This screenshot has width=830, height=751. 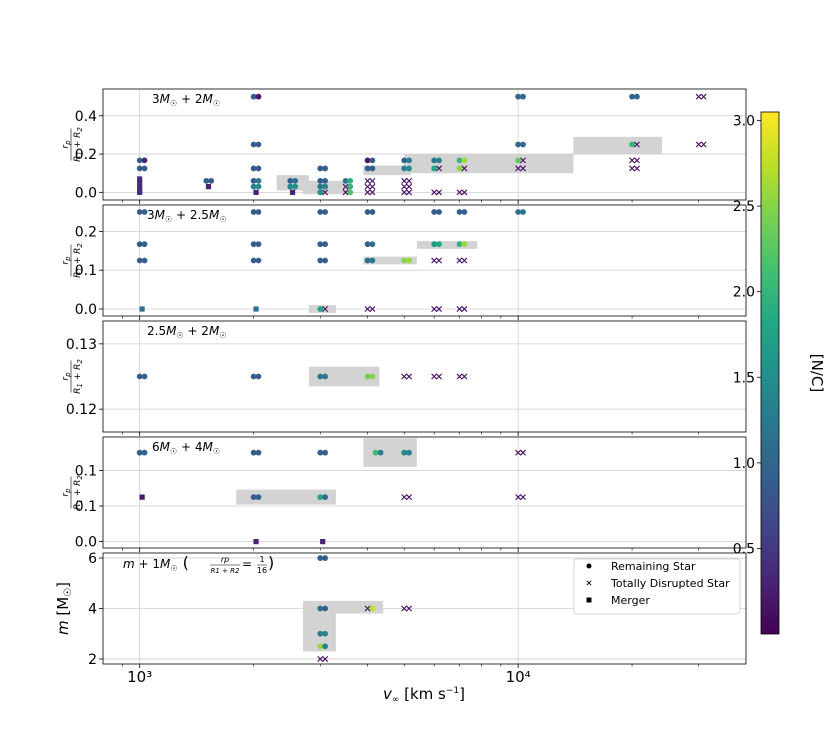 I want to click on y-label-denominator: R1 + R2, so click(x=78, y=492).